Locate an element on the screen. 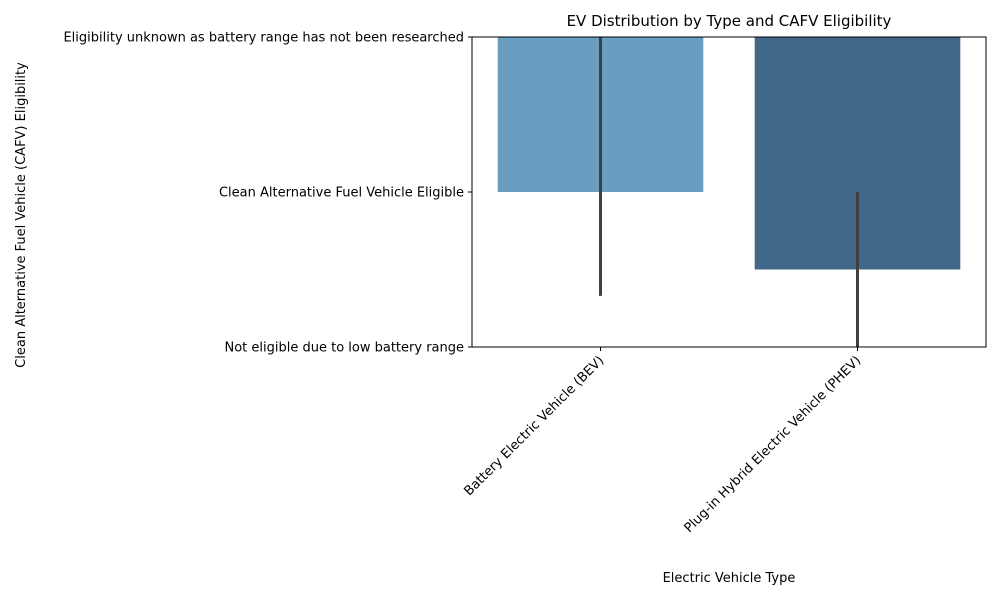 This screenshot has height=600, width=1000. x-axis-label: Electric Vehicle Type is located at coordinates (729, 578).